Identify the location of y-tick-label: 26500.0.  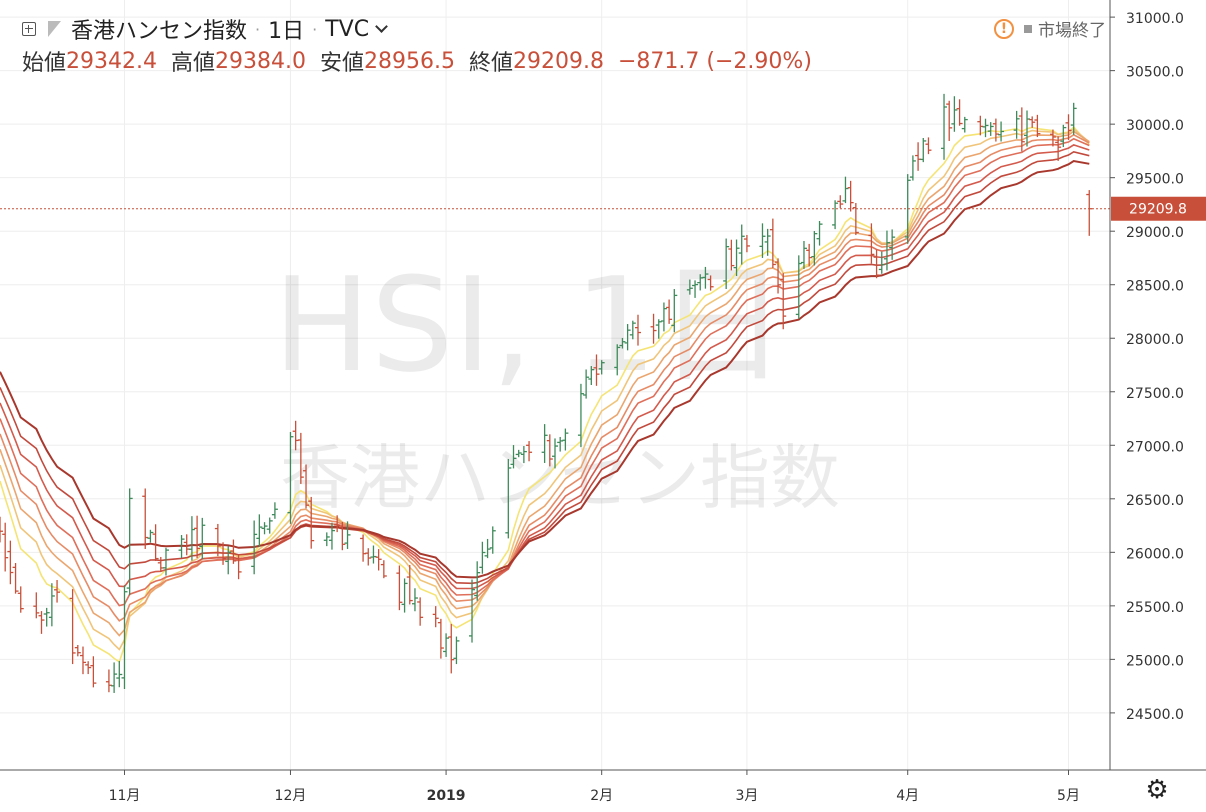
(1155, 501).